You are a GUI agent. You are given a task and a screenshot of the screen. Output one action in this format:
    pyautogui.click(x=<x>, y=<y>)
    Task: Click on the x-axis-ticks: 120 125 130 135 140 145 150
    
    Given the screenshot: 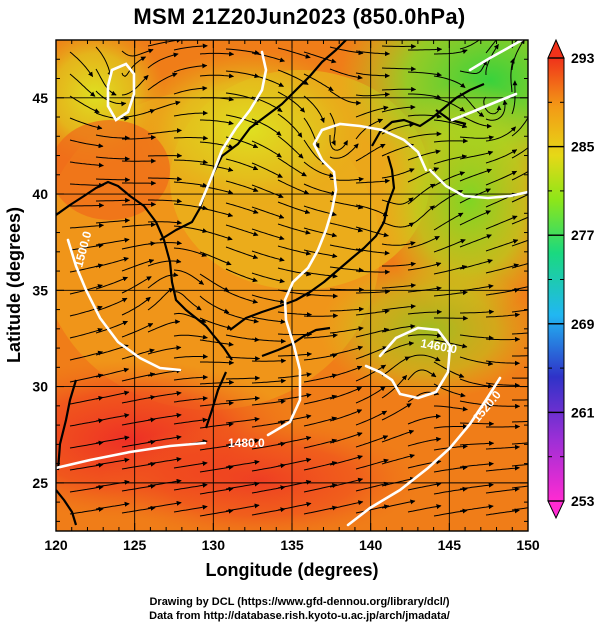 What is the action you would take?
    pyautogui.click(x=292, y=545)
    